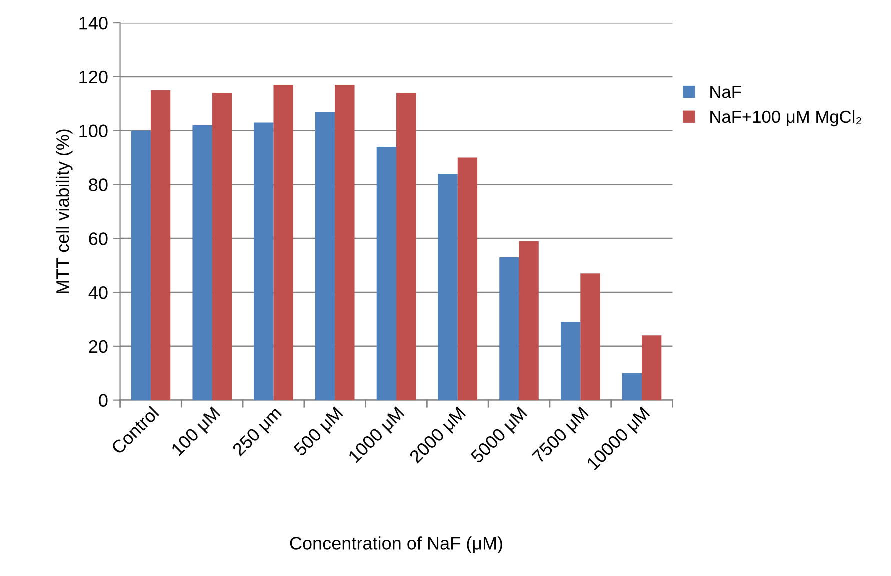 The image size is (891, 576). I want to click on y-tick-label: 20, so click(98, 347).